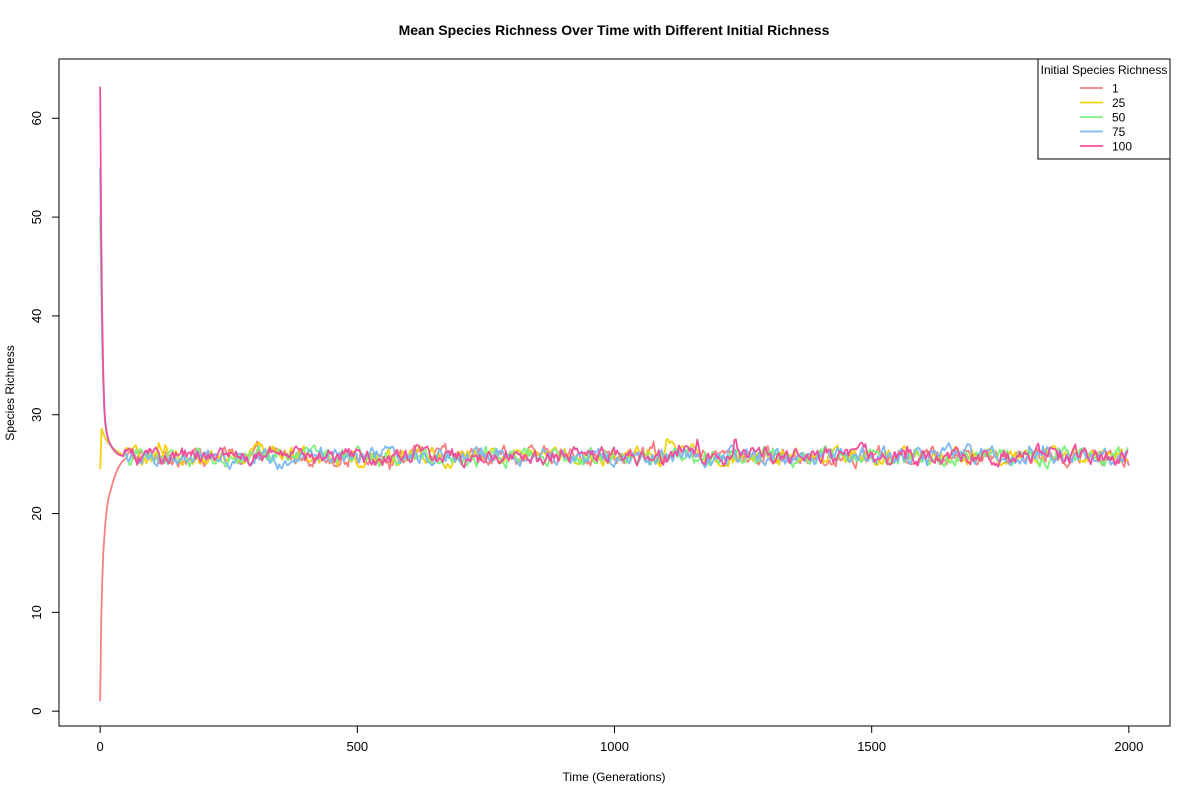 Image resolution: width=1200 pixels, height=800 pixels. Describe the element at coordinates (1104, 109) in the screenshot. I see `legend-box` at that location.